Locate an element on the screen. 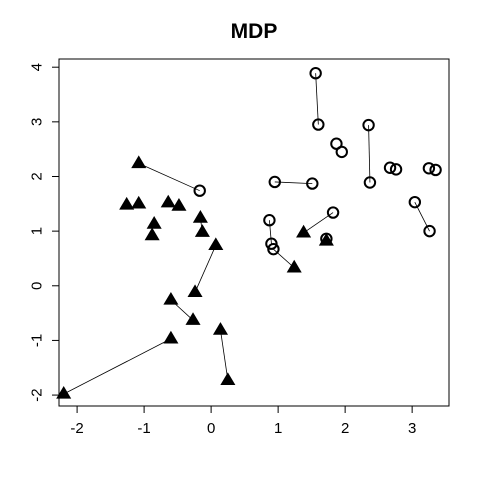 The height and width of the screenshot is (480, 480). x-tick-label: 2 is located at coordinates (345, 428).